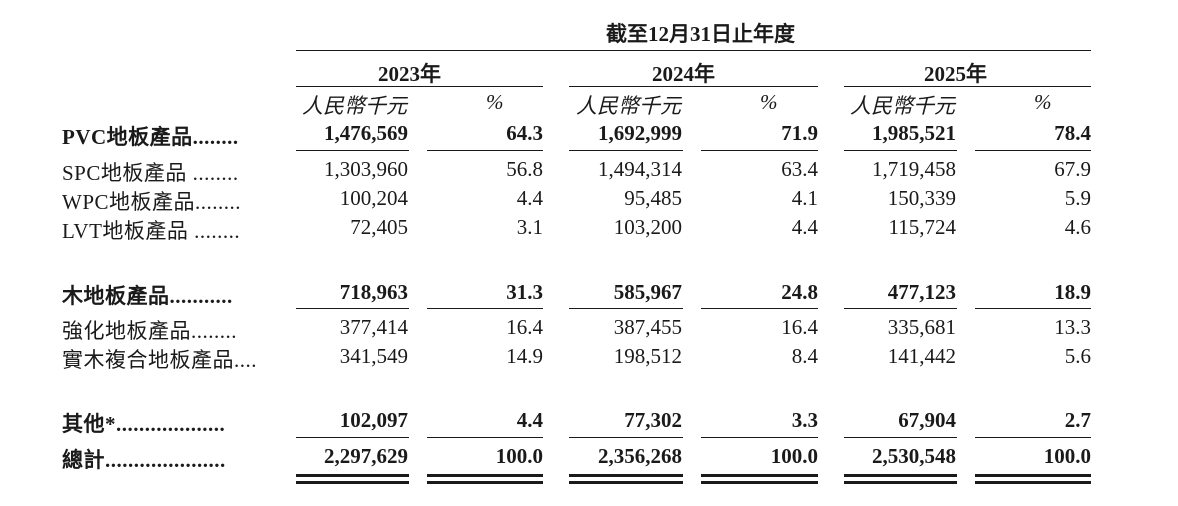 Image resolution: width=1178 pixels, height=506 pixels. What do you see at coordinates (914, 169) in the screenshot?
I see `cell-amount-2025: 1,719,458` at bounding box center [914, 169].